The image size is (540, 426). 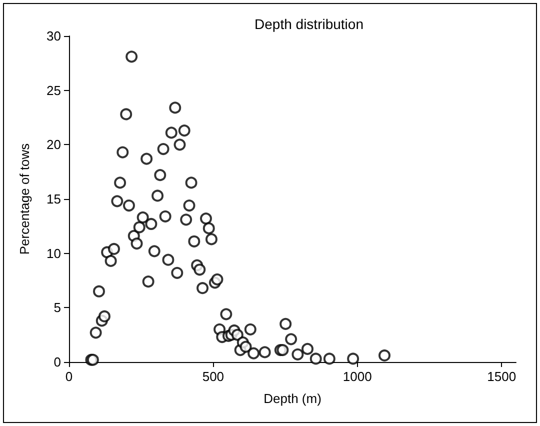 What do you see at coordinates (309, 24) in the screenshot?
I see `chart-title: Depth distribution` at bounding box center [309, 24].